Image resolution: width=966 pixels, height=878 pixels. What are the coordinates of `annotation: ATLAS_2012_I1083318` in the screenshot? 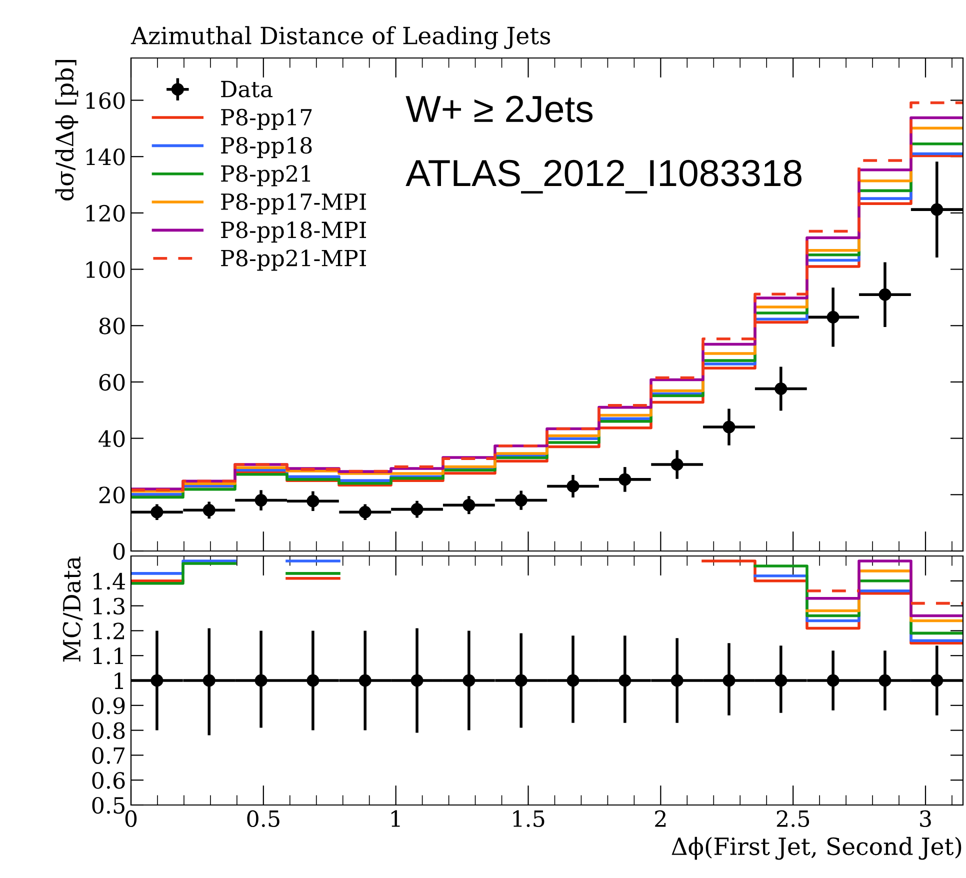 It's located at (604, 177).